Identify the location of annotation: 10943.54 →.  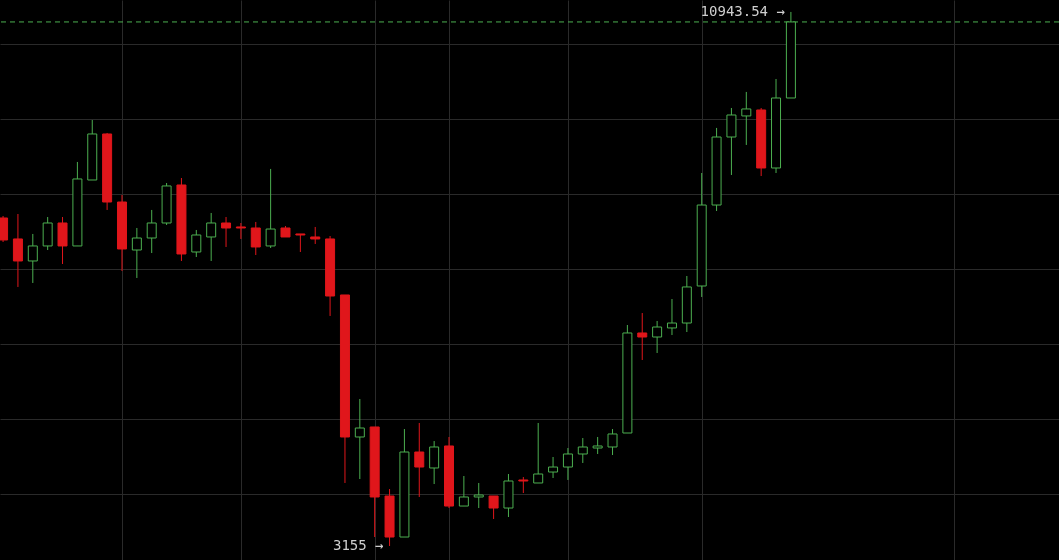
(742, 10).